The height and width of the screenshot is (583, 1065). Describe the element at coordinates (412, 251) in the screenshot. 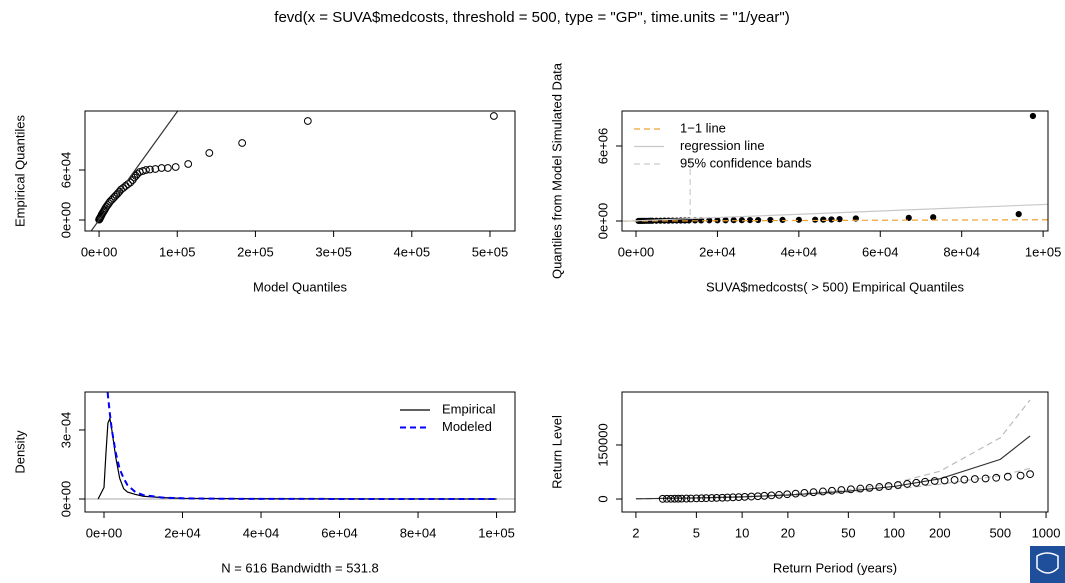

I see `x-tick-label: 4e+05` at that location.